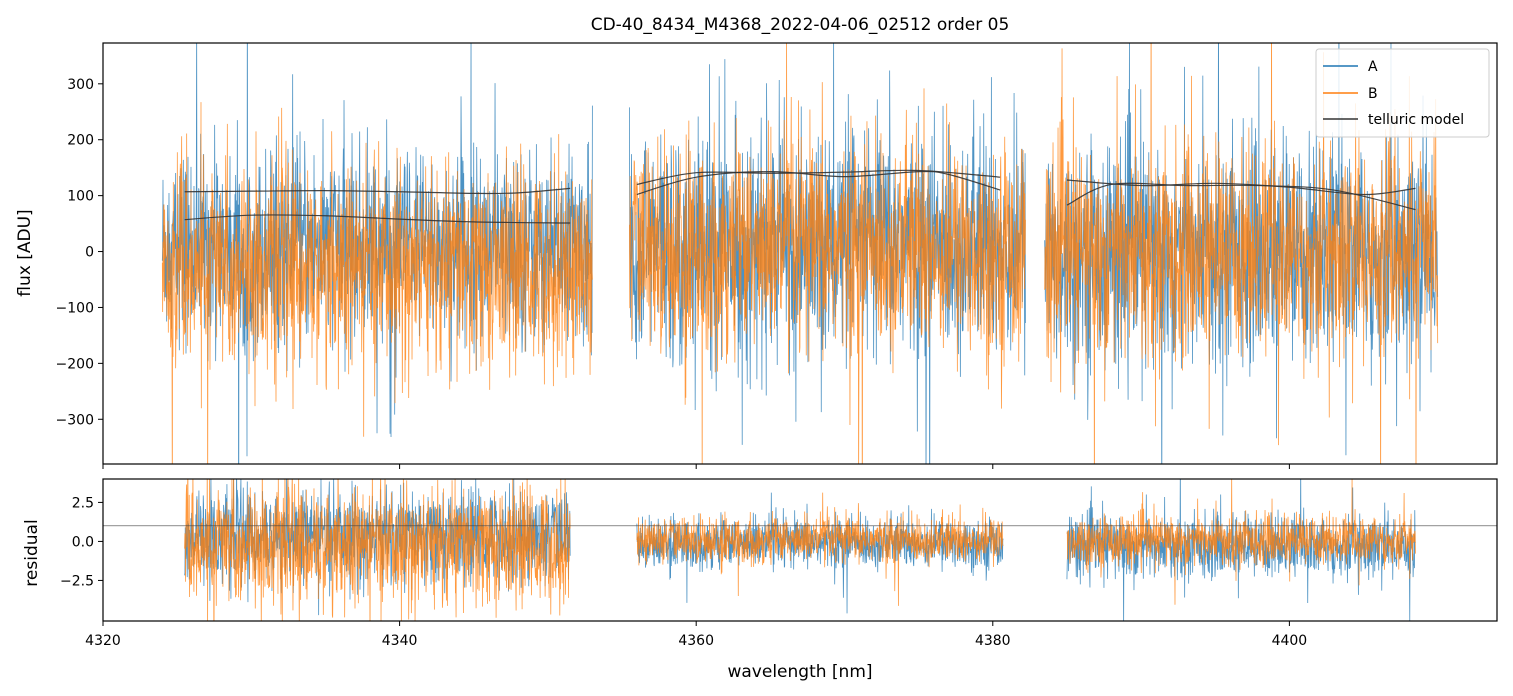 The height and width of the screenshot is (696, 1513). I want to click on xtick-label: 4380, so click(993, 641).